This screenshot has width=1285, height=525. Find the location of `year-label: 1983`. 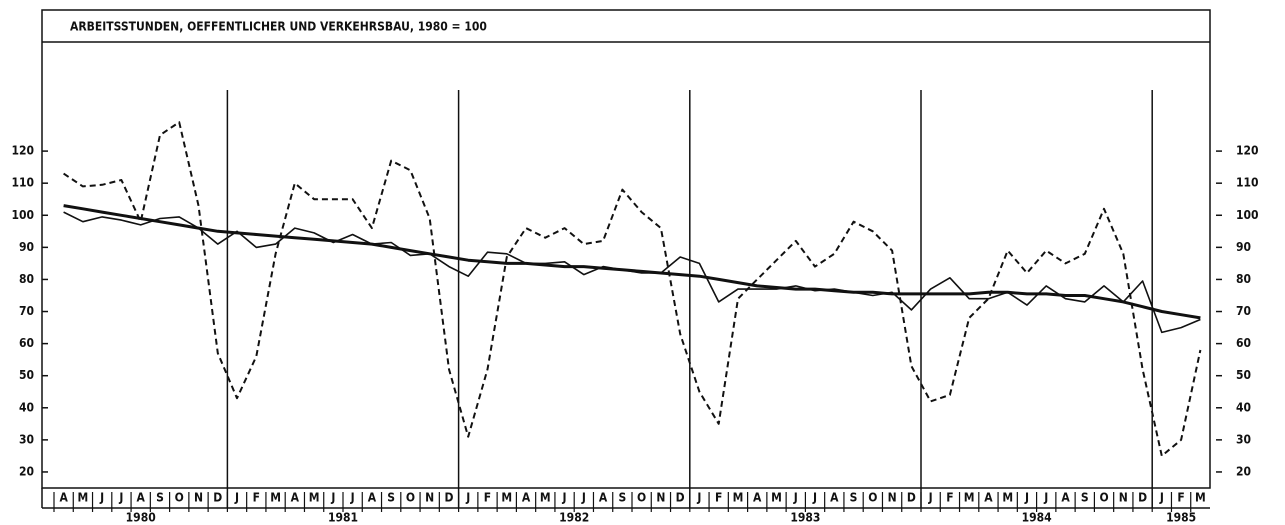

year-label: 1983 is located at coordinates (805, 518).